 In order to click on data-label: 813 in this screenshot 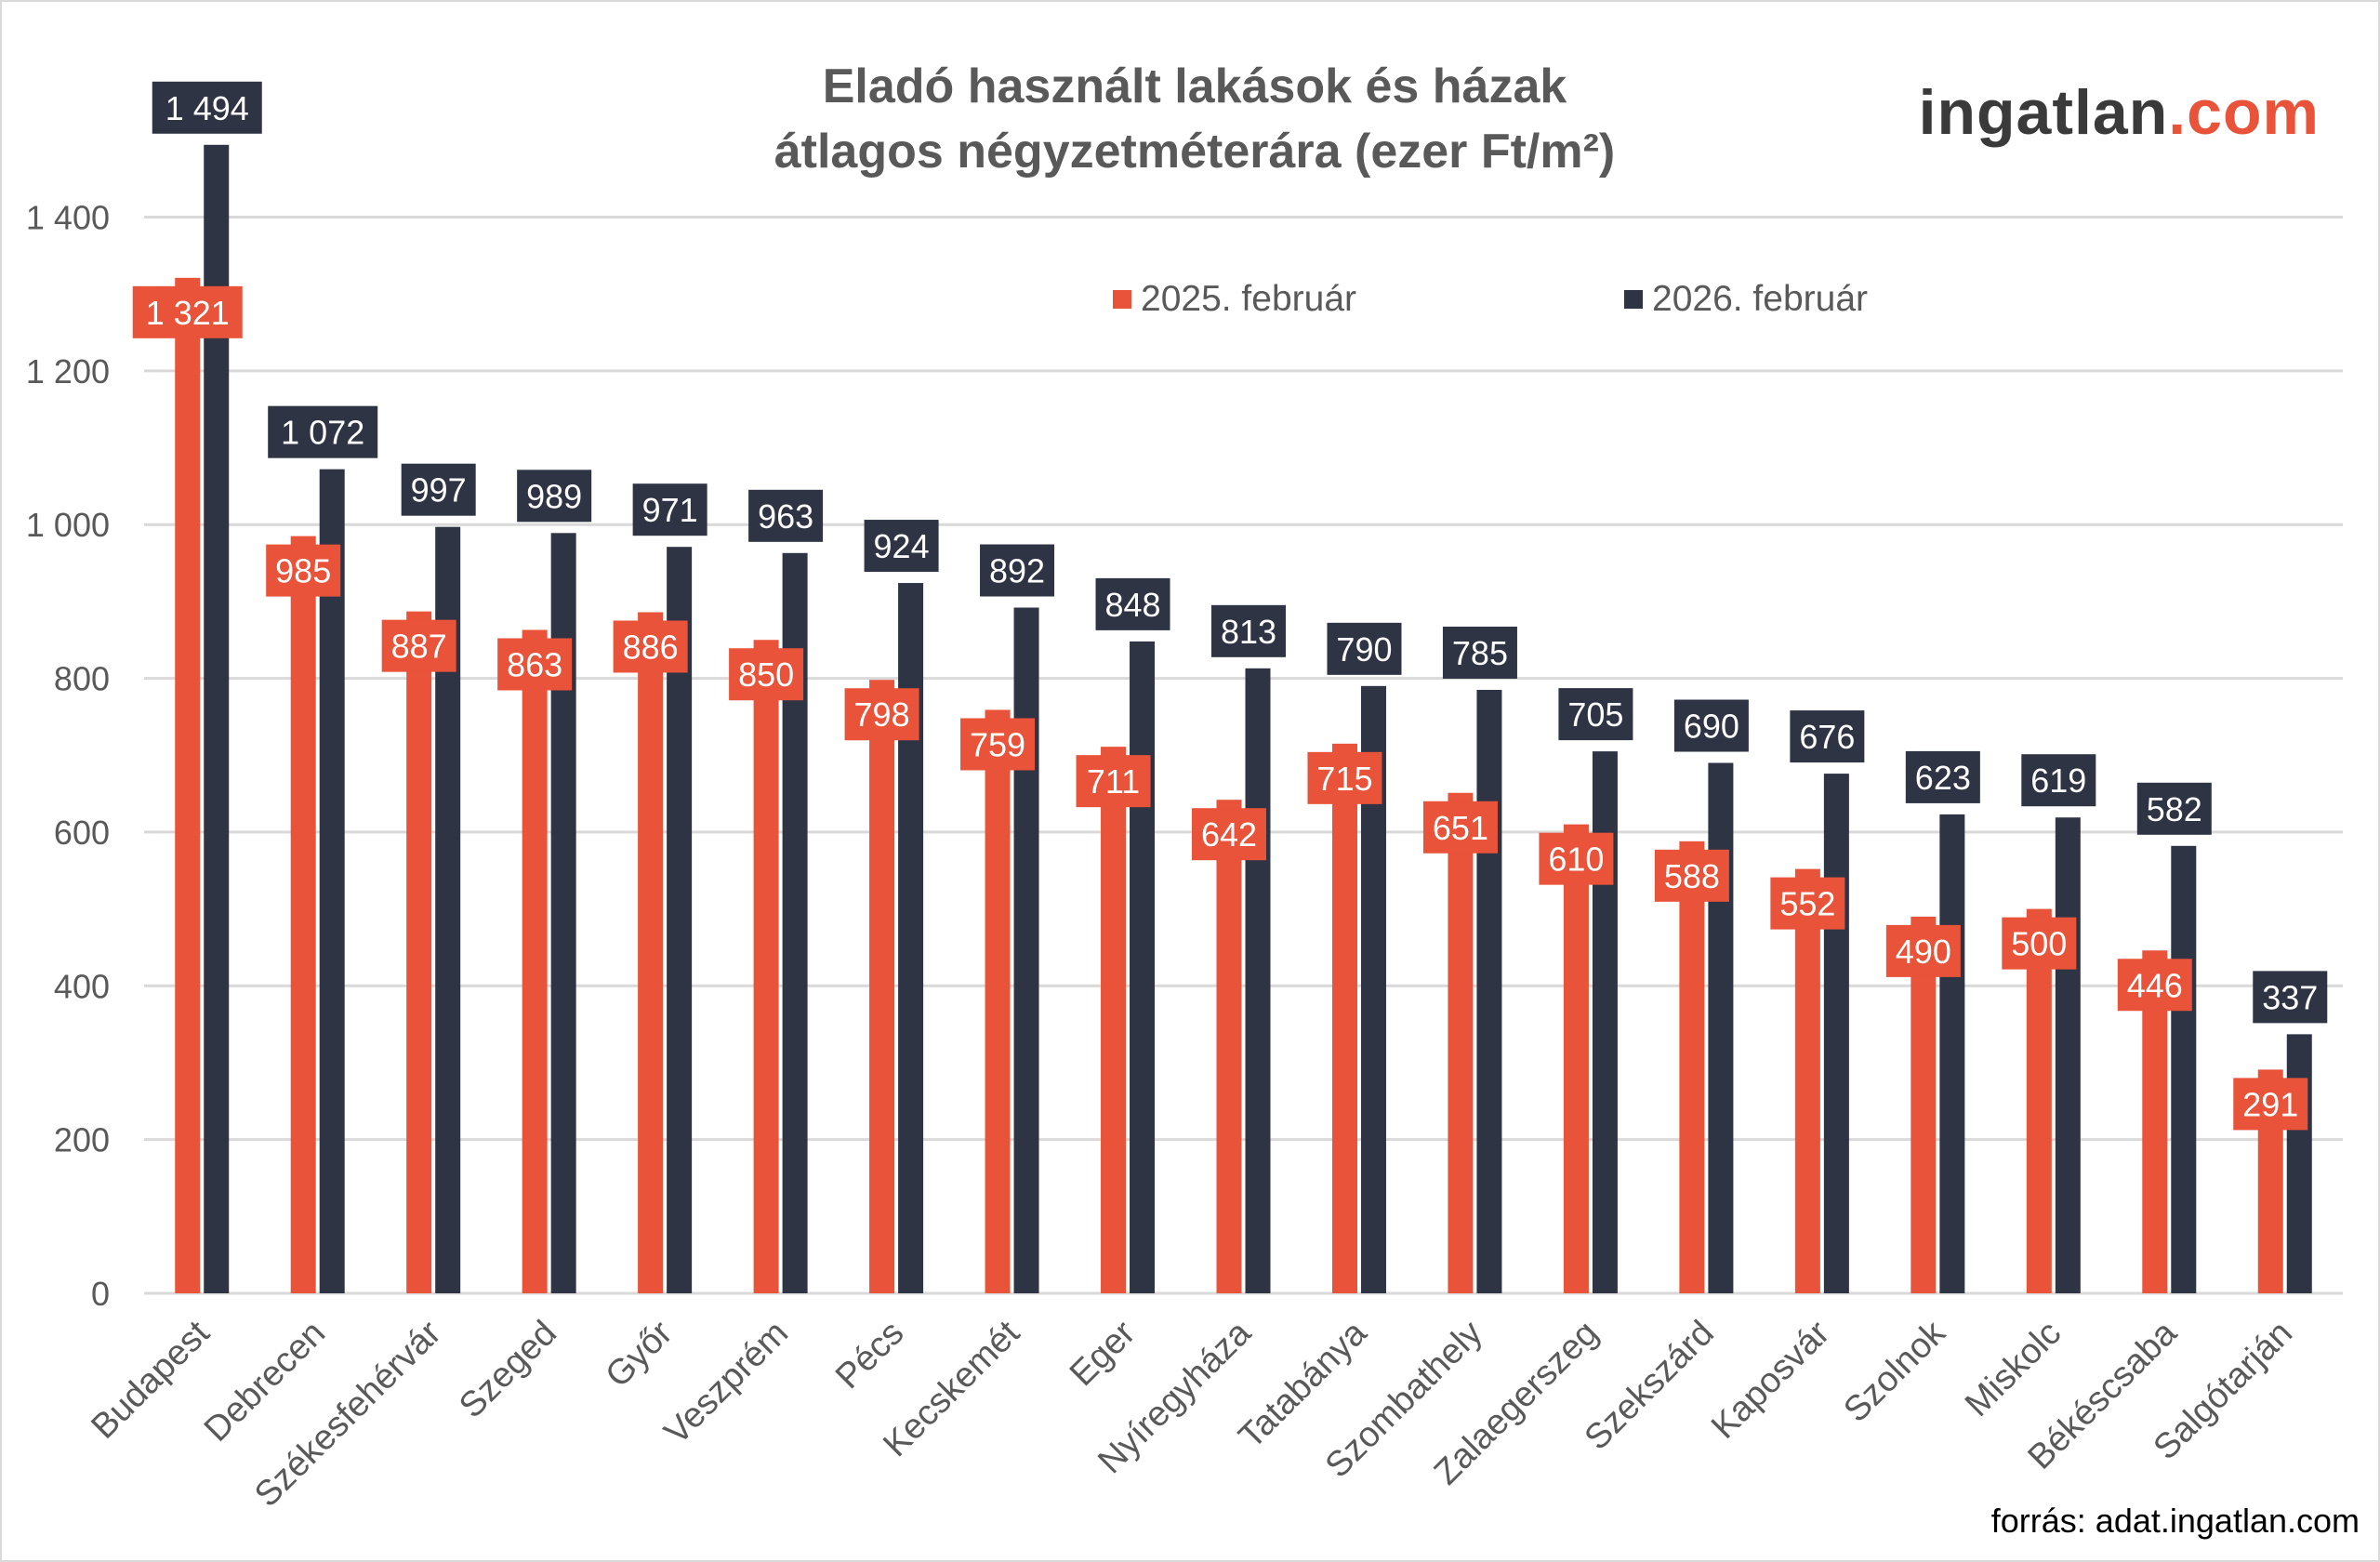, I will do `click(1248, 632)`.